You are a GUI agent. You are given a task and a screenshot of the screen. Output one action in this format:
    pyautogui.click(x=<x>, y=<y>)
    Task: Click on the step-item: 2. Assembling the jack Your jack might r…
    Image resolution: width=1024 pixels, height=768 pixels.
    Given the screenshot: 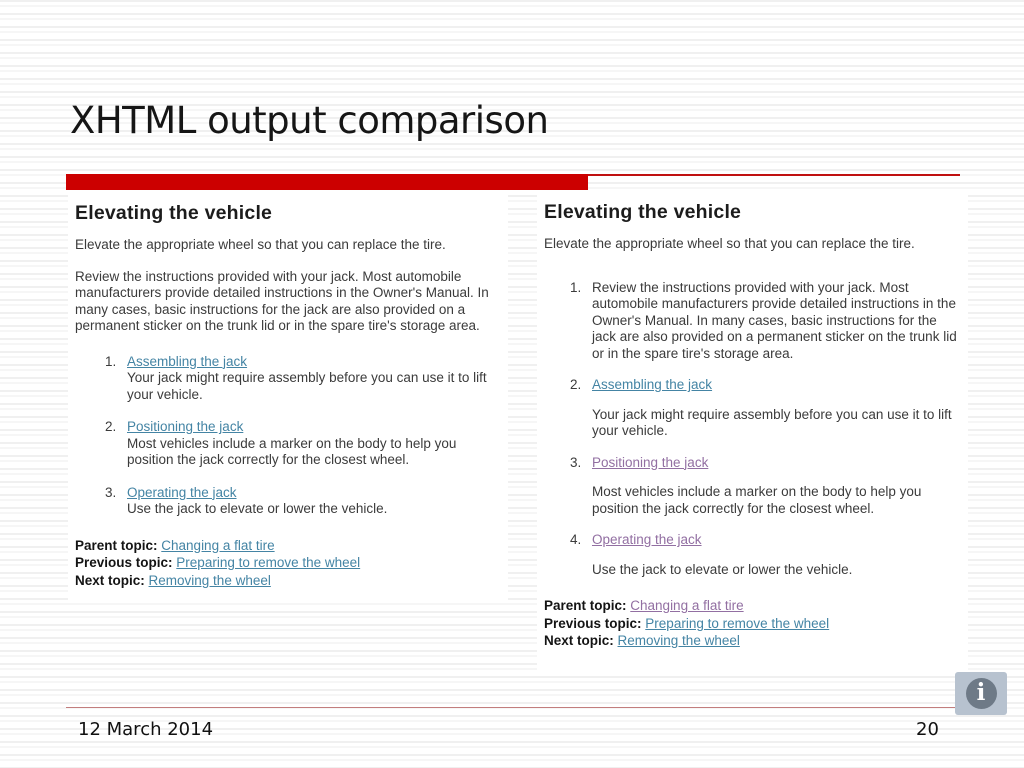 What is the action you would take?
    pyautogui.click(x=765, y=408)
    